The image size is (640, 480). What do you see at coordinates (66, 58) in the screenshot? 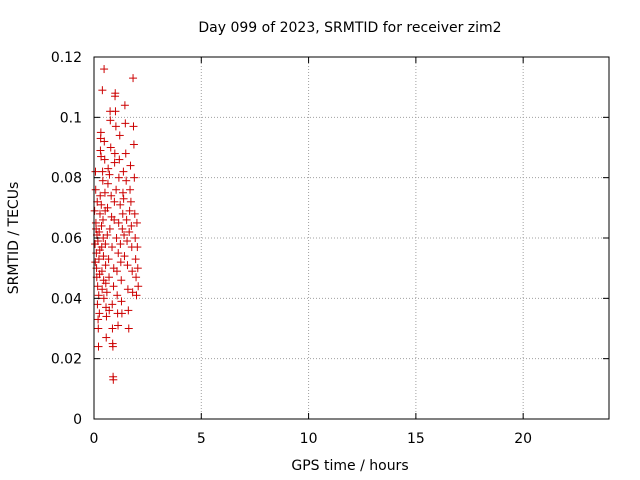
I see `y-tick-label: 0.12` at bounding box center [66, 58].